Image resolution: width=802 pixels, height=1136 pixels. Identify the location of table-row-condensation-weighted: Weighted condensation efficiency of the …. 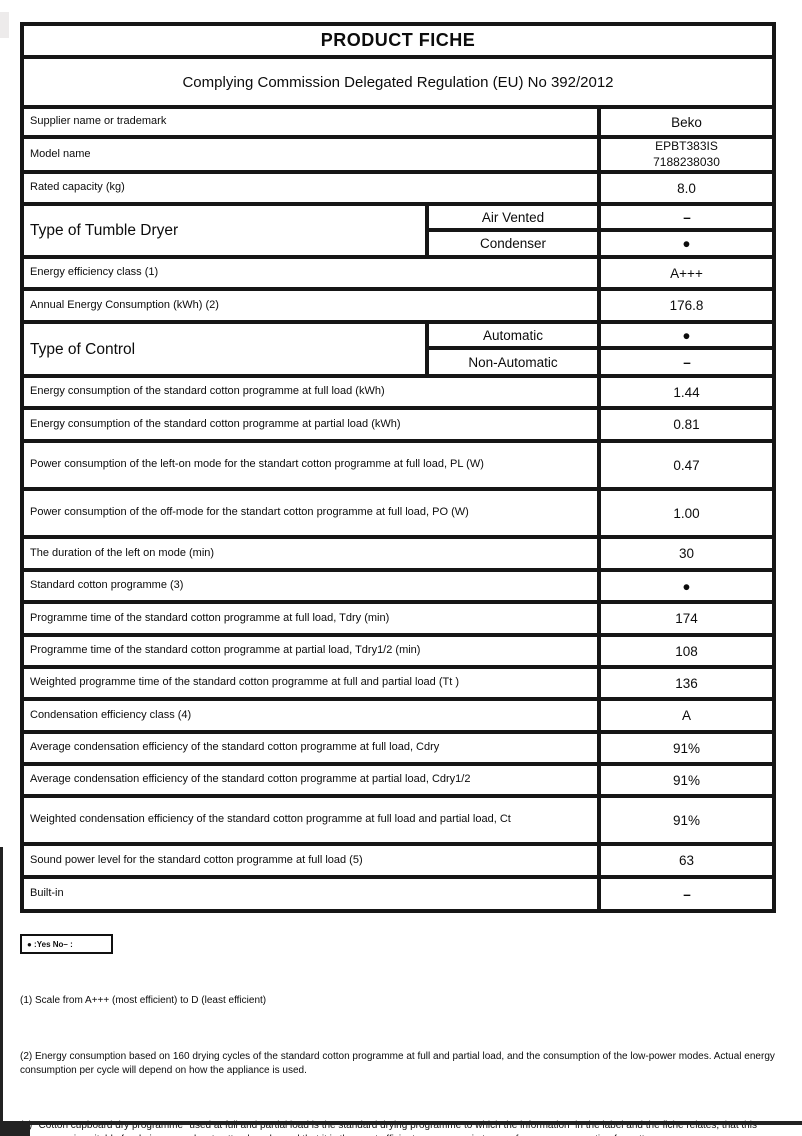
(398, 820).